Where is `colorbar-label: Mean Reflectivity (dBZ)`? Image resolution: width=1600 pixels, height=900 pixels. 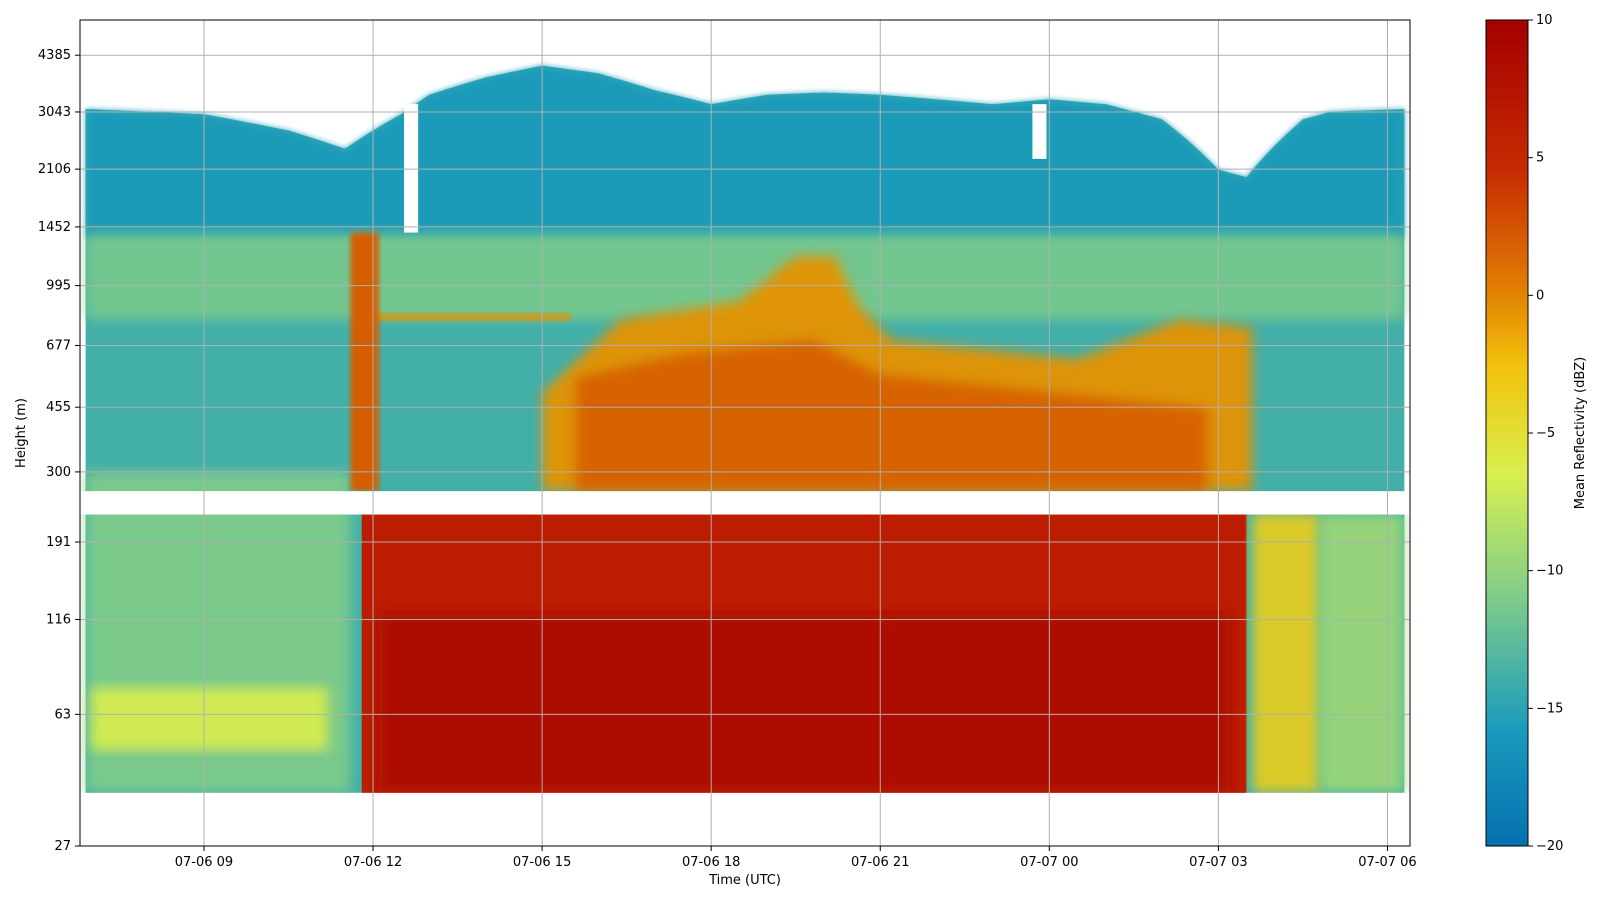
colorbar-label: Mean Reflectivity (dBZ) is located at coordinates (1580, 433).